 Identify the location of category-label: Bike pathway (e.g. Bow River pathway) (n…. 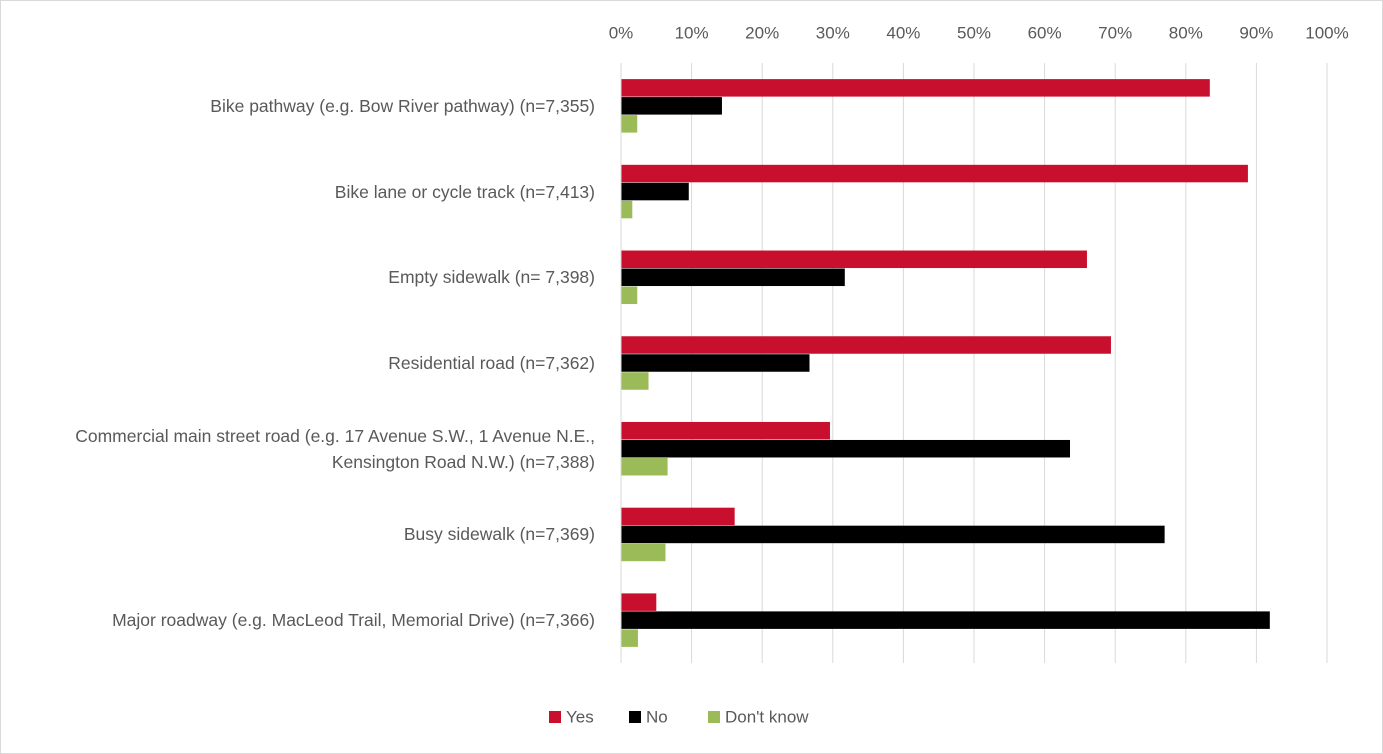
(402, 105).